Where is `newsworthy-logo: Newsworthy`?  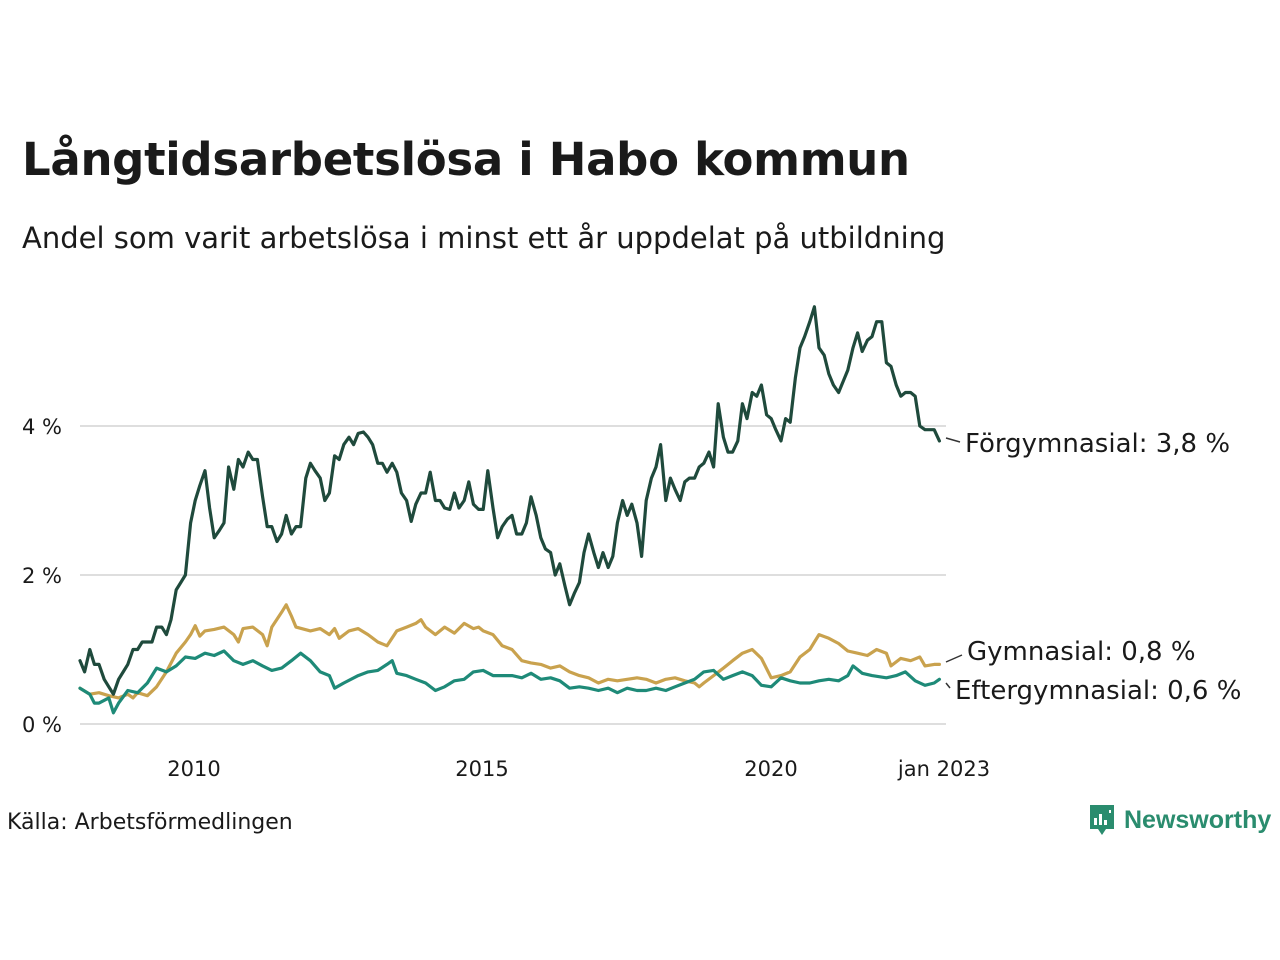
newsworthy-logo: Newsworthy is located at coordinates (1179, 820).